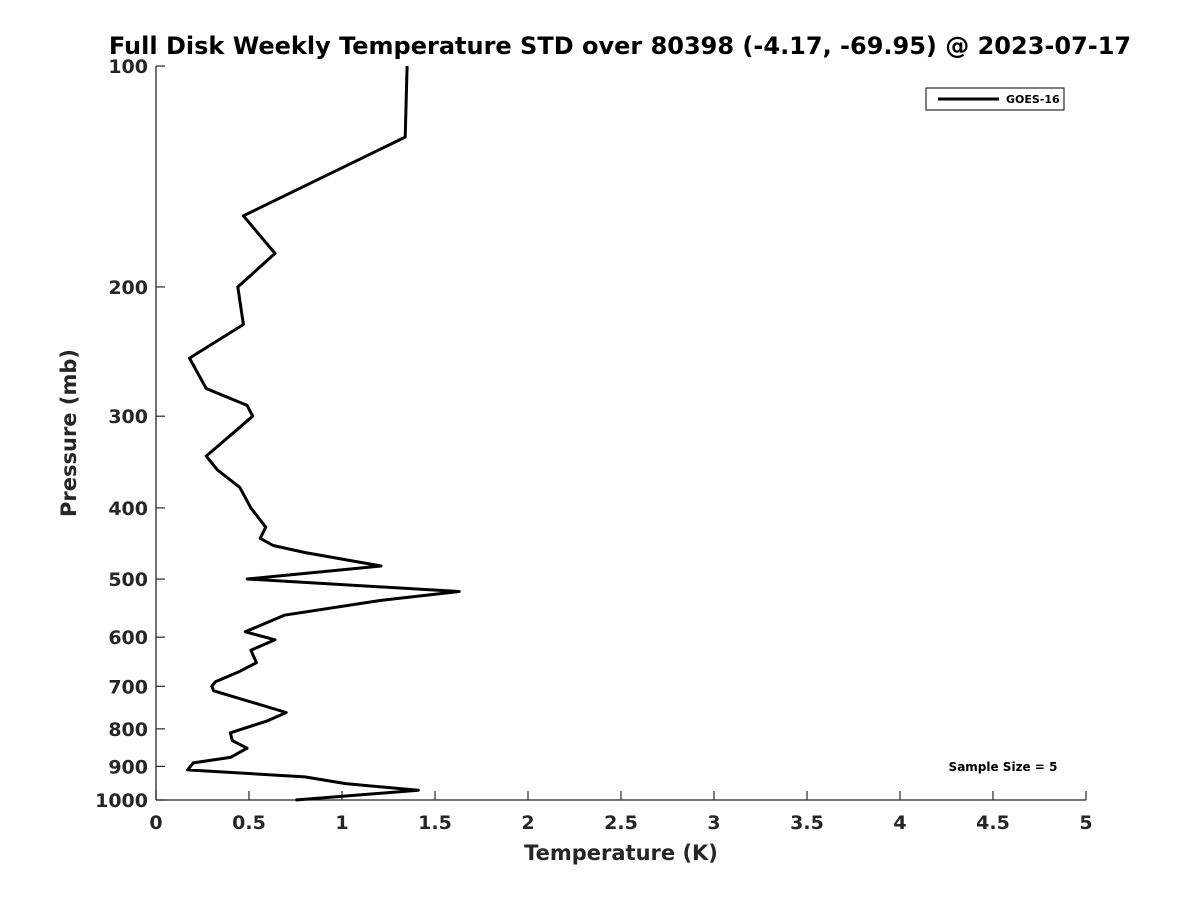  What do you see at coordinates (128, 730) in the screenshot?
I see `y-tick-label: 800` at bounding box center [128, 730].